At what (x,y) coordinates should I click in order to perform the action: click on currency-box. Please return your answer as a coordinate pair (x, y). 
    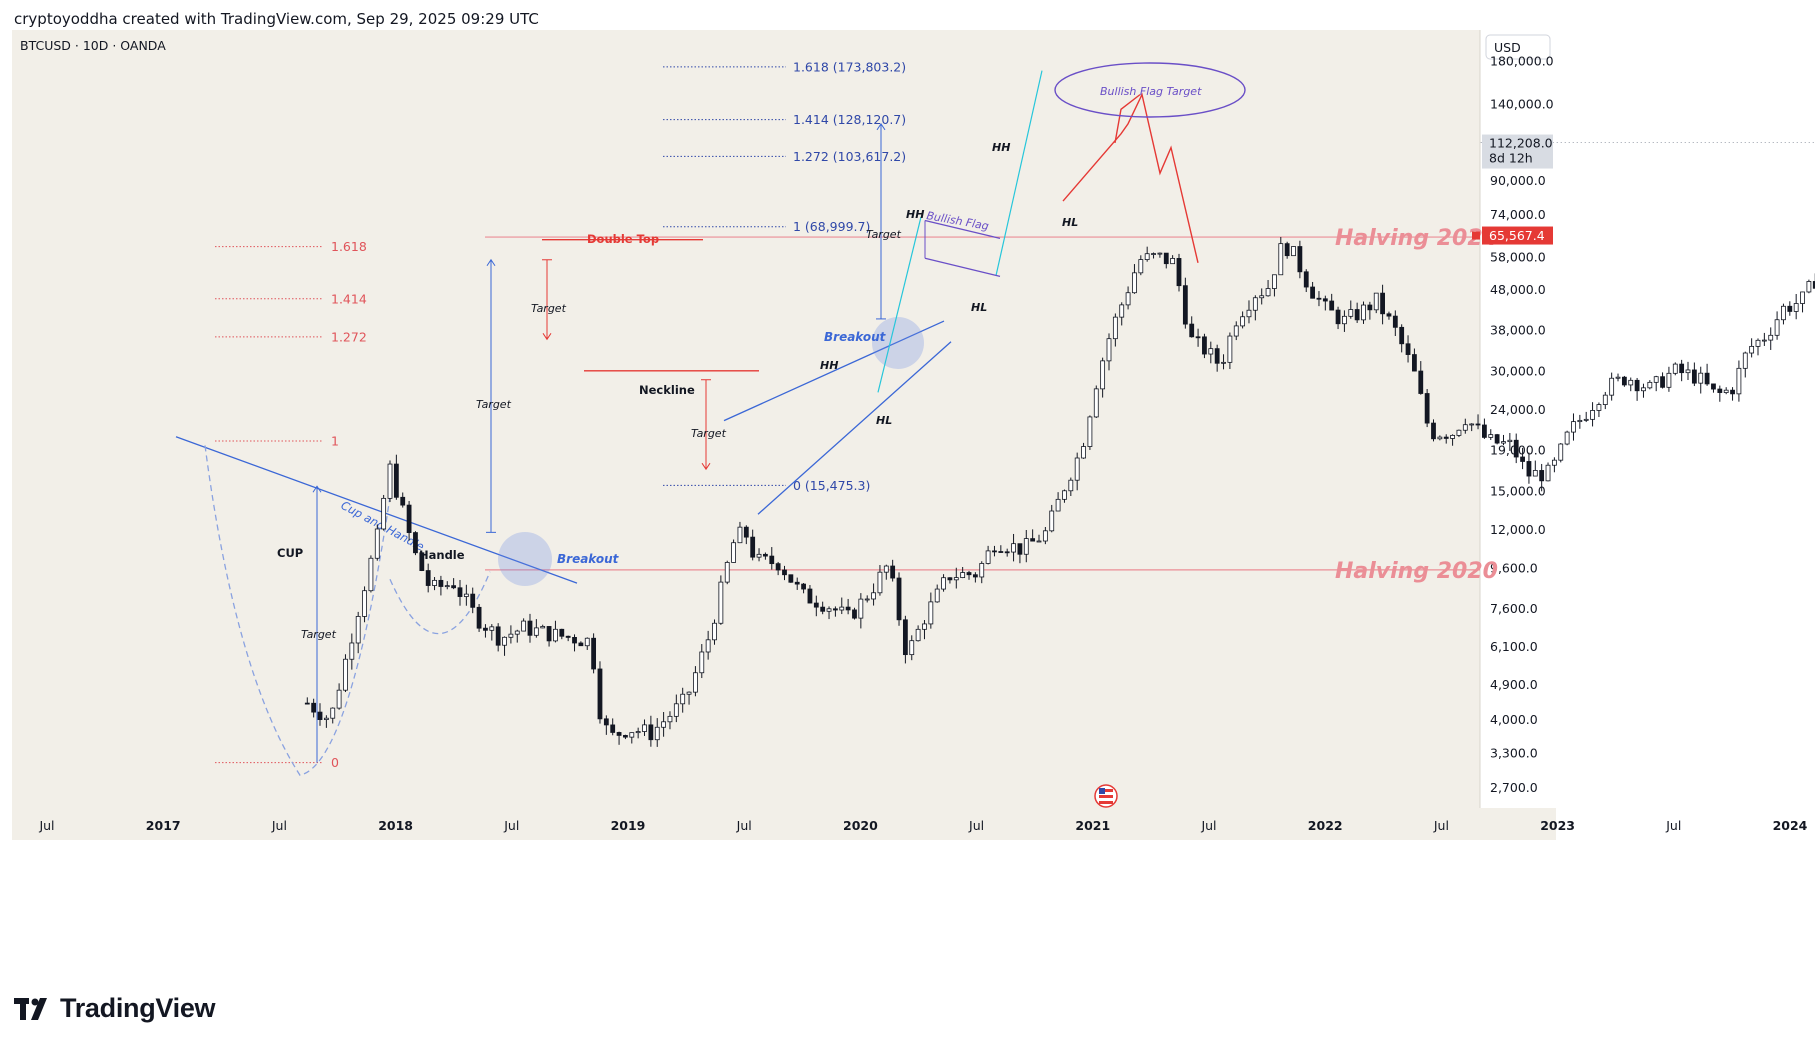
    Looking at the image, I should click on (1518, 47).